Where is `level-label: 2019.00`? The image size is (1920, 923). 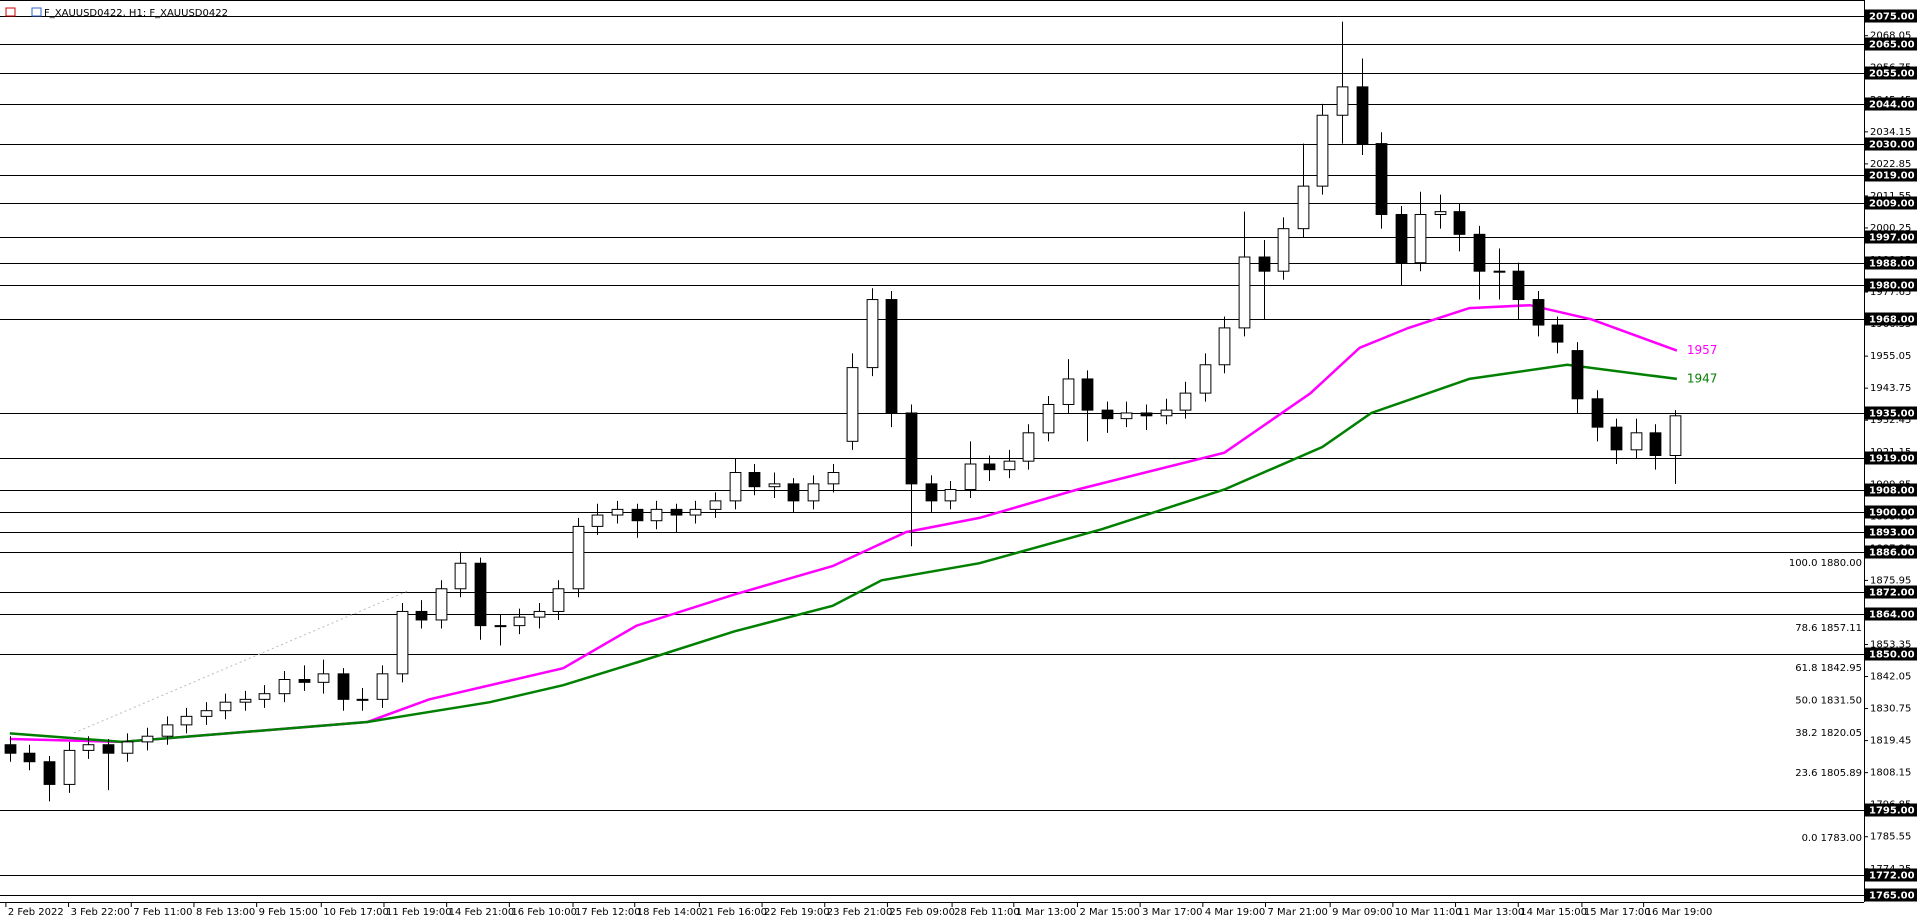 level-label: 2019.00 is located at coordinates (1892, 176).